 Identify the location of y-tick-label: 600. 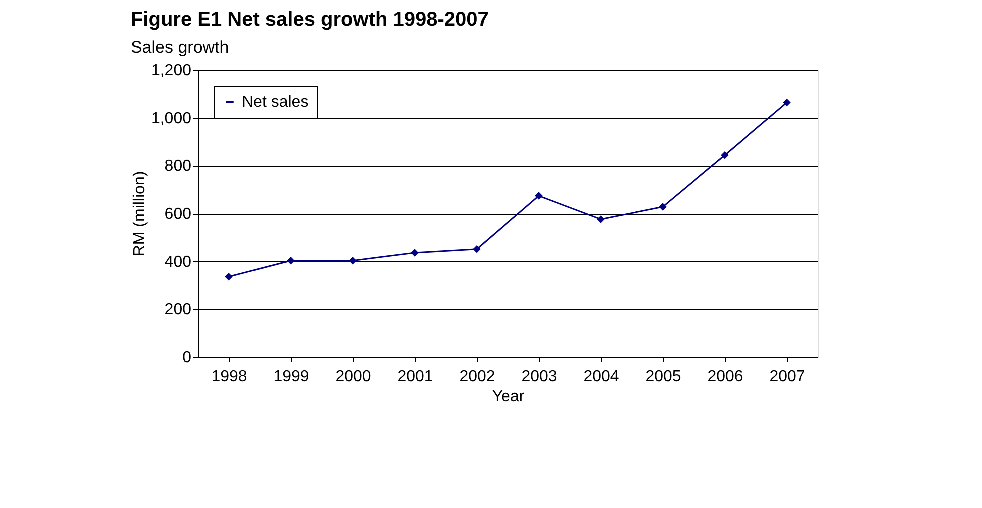
(178, 214).